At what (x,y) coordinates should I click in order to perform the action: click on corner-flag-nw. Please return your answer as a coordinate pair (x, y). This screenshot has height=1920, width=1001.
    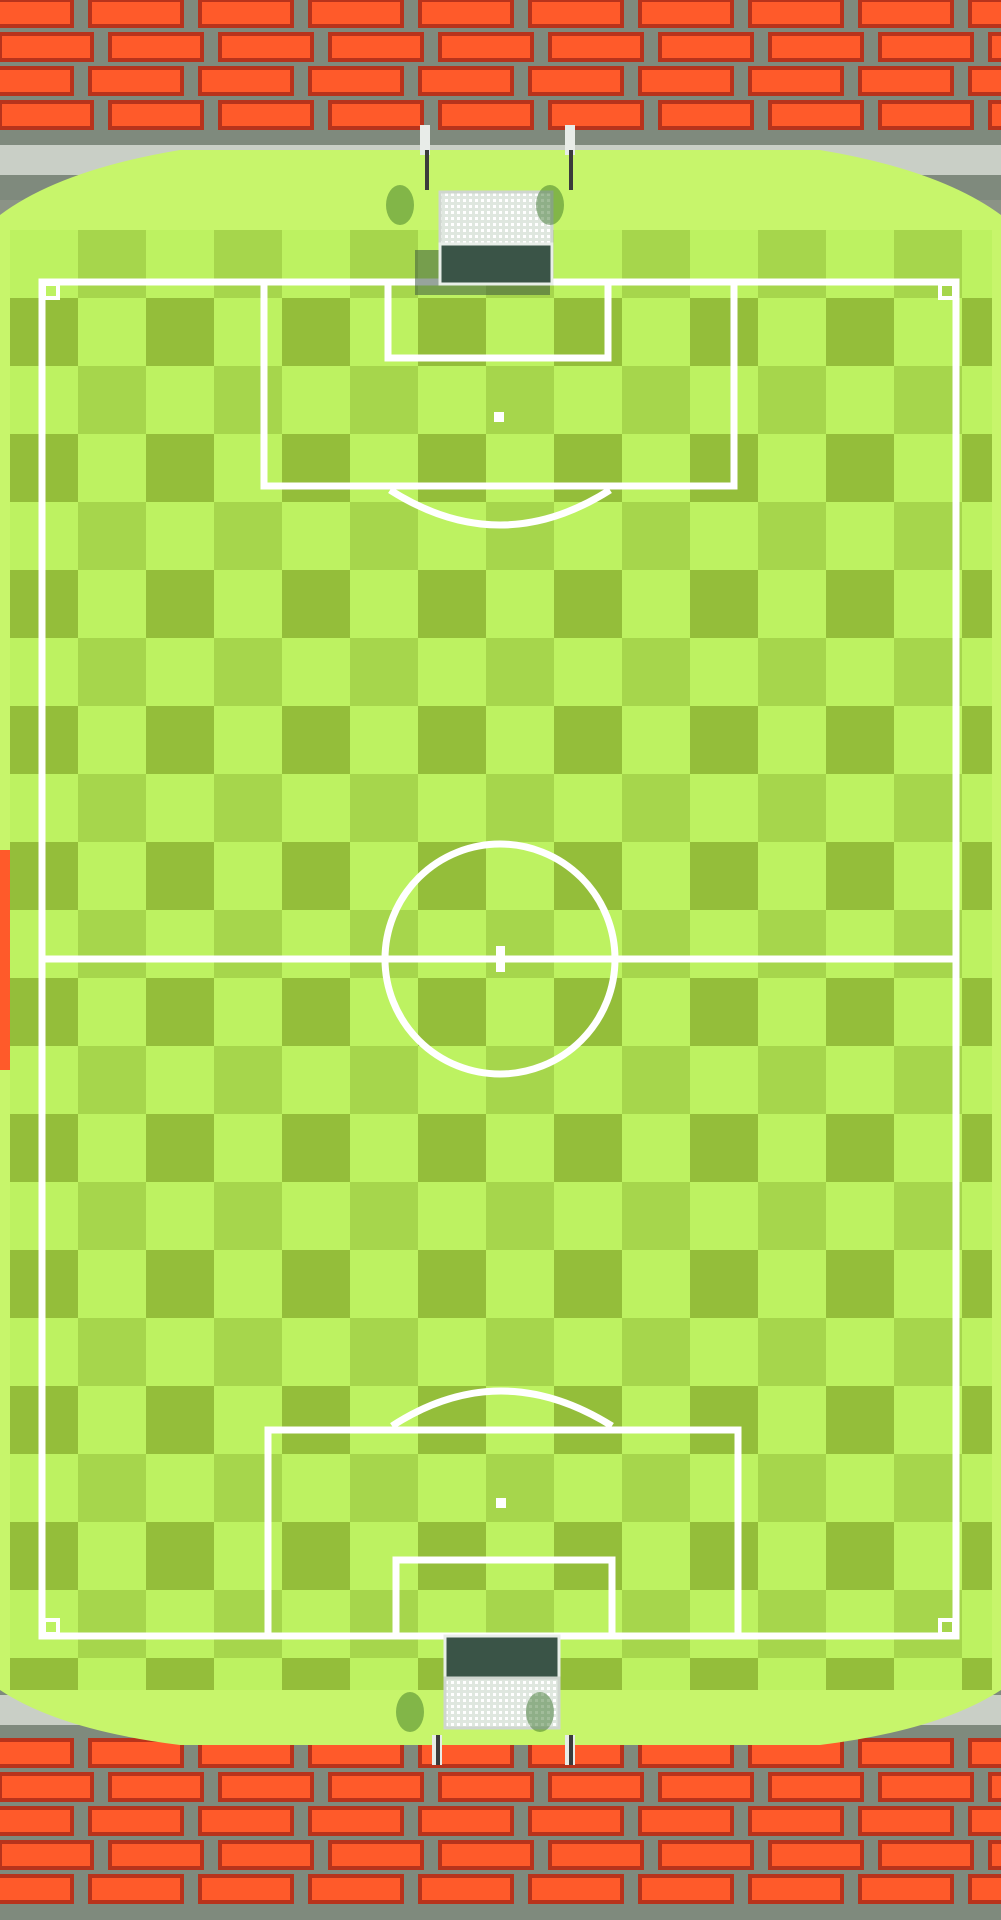
    Looking at the image, I should click on (51, 291).